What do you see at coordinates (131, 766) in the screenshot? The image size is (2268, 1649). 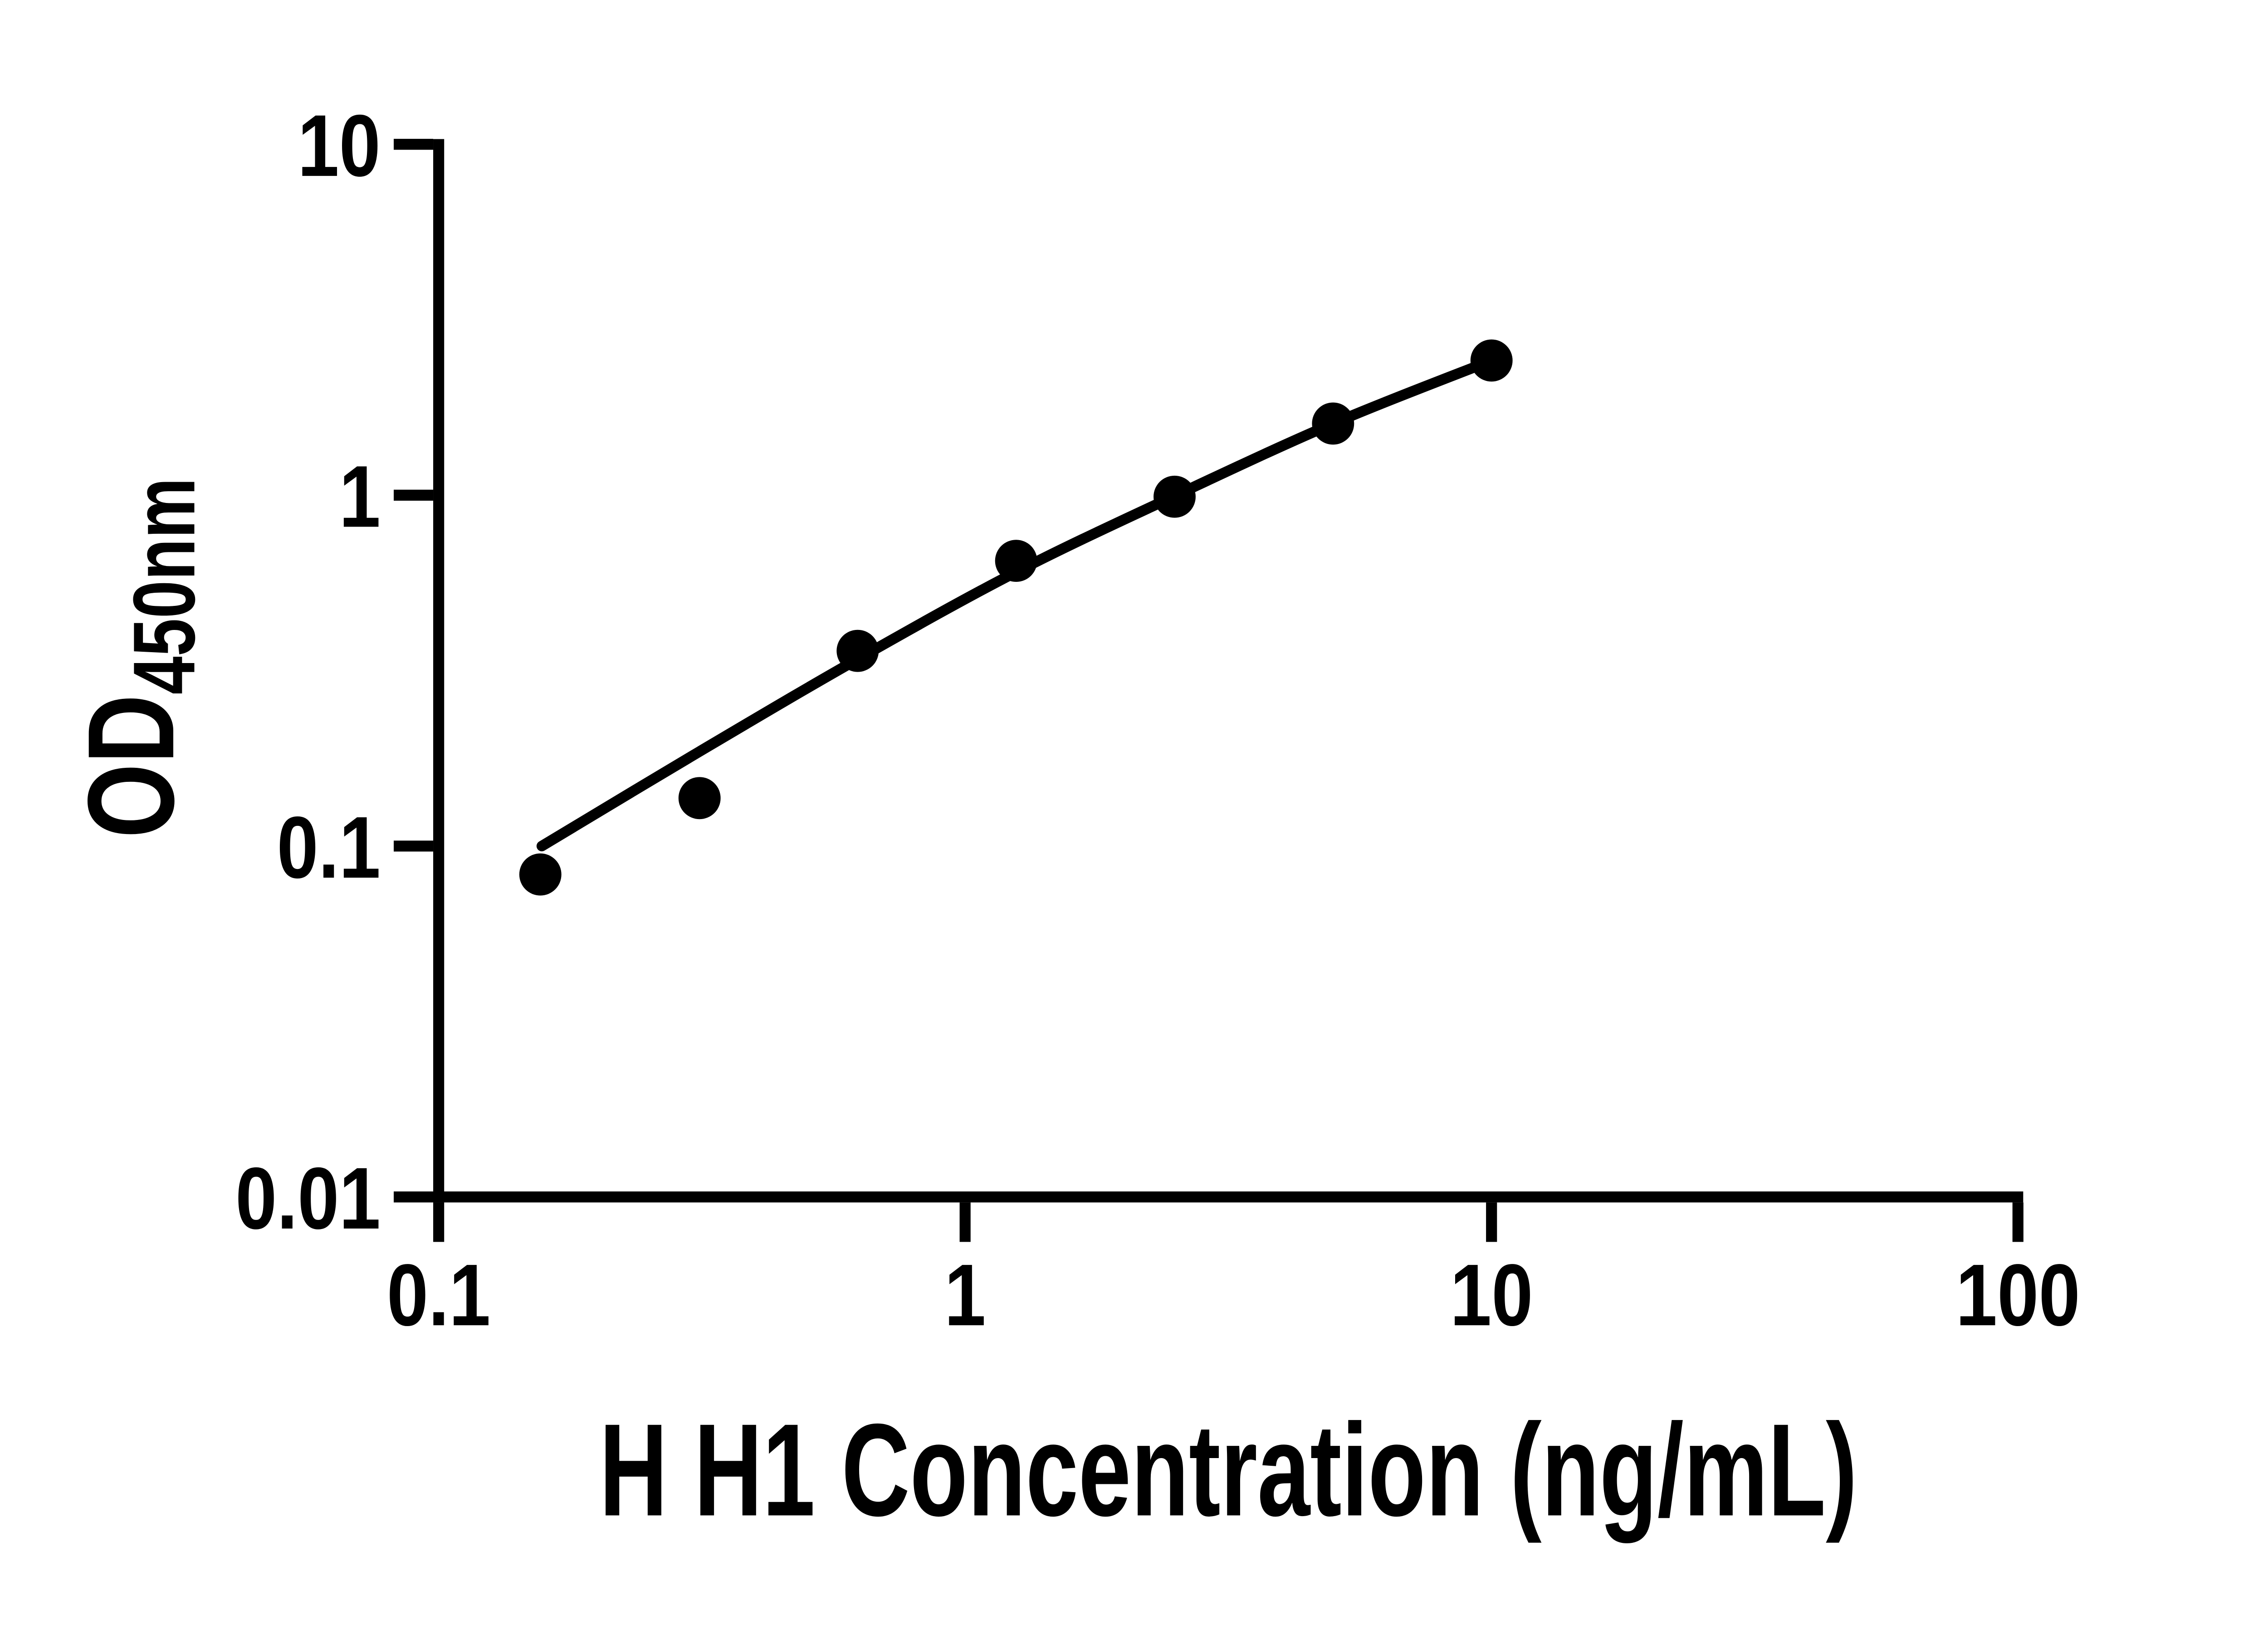 I see `y-axis-title-main: OD` at bounding box center [131, 766].